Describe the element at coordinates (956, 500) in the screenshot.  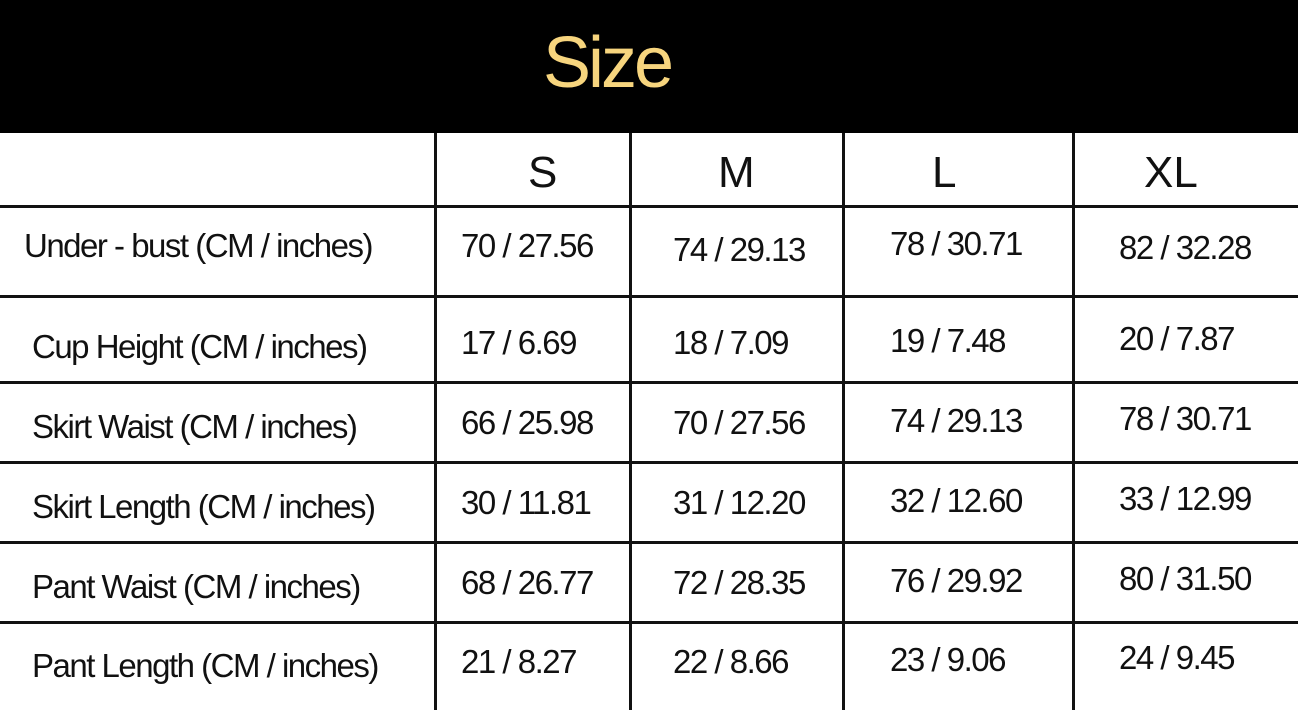
I see `size-value-cell: 32 / 12.60` at that location.